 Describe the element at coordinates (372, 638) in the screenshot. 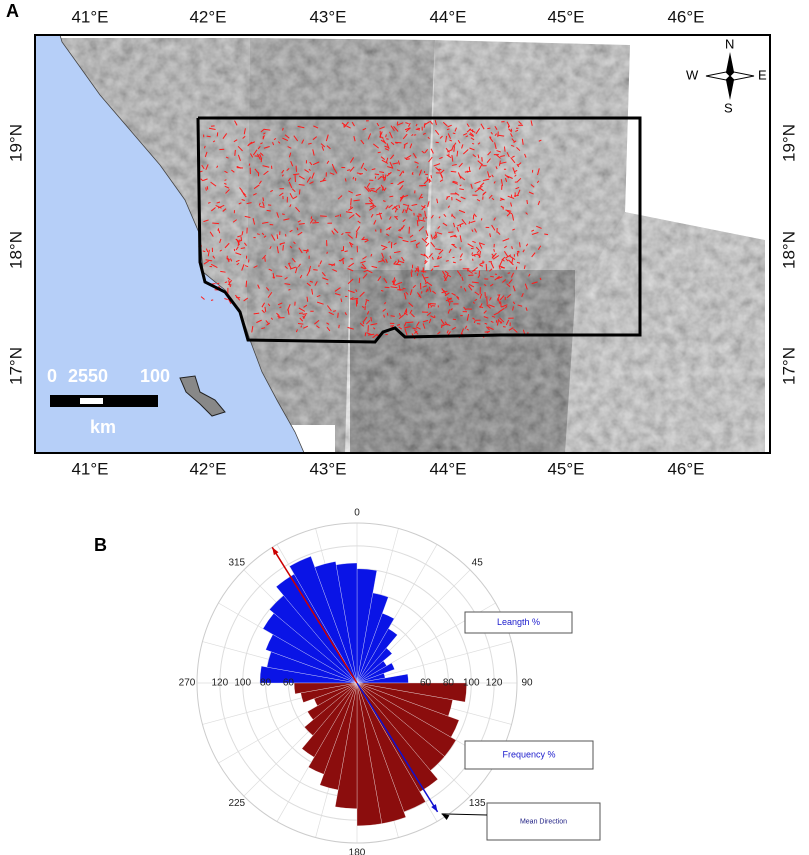

I see `petal` at that location.